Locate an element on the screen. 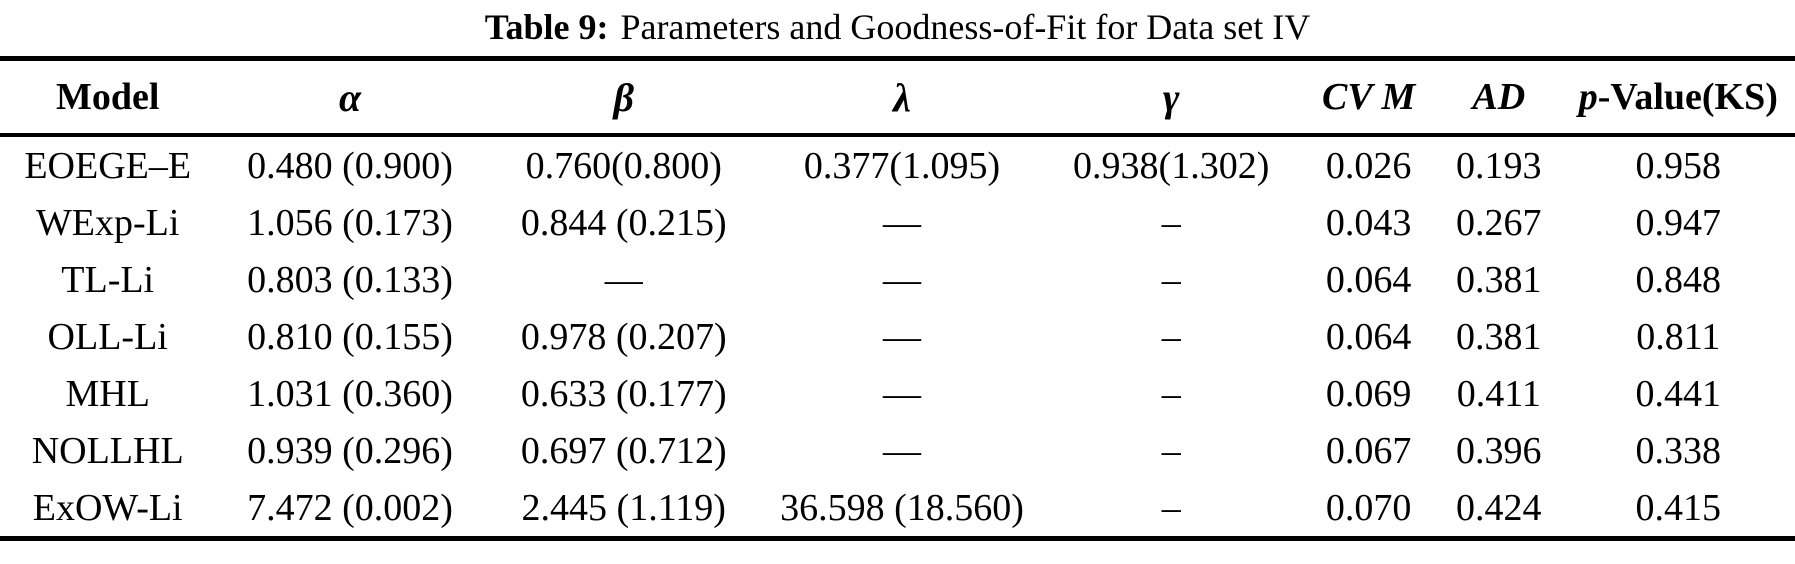 The height and width of the screenshot is (564, 1795). cell-alpha: 0.810 (0.155) is located at coordinates (350, 336).